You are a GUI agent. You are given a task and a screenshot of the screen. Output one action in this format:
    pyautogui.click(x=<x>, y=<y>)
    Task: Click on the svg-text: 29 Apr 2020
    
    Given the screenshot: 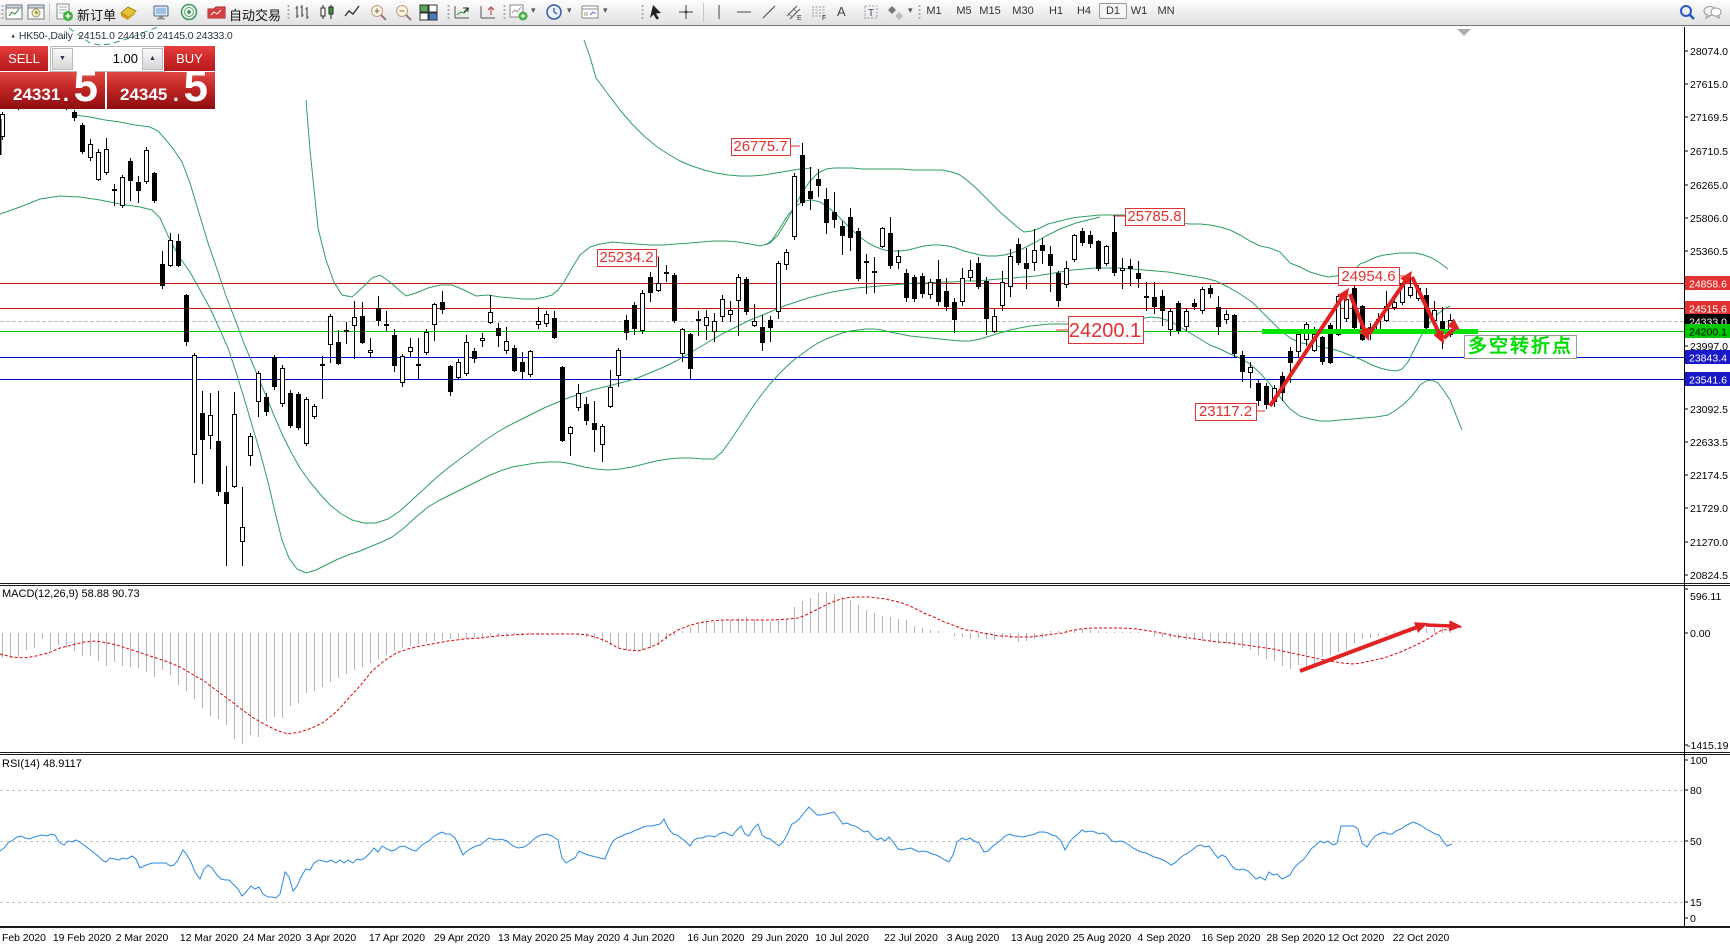 What is the action you would take?
    pyautogui.click(x=462, y=938)
    